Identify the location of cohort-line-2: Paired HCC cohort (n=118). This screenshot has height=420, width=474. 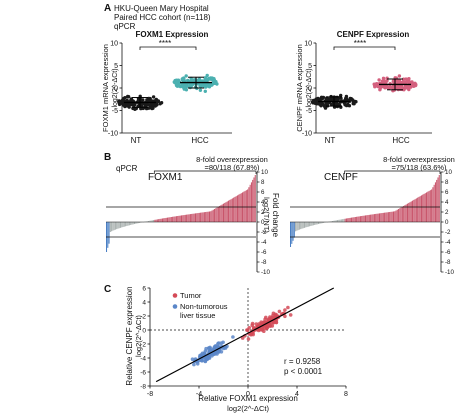
(162, 17).